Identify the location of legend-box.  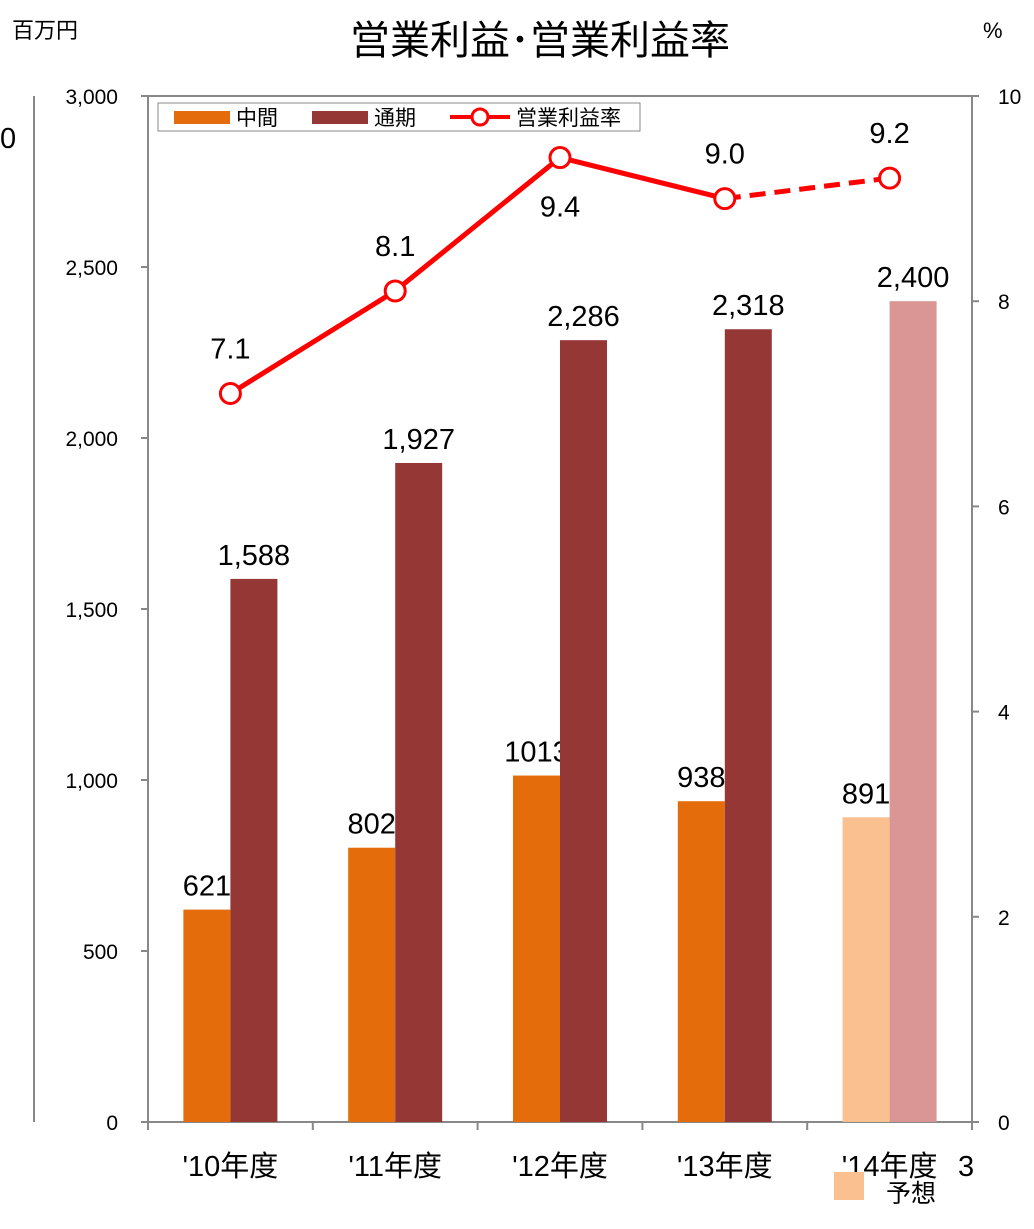
(399, 117).